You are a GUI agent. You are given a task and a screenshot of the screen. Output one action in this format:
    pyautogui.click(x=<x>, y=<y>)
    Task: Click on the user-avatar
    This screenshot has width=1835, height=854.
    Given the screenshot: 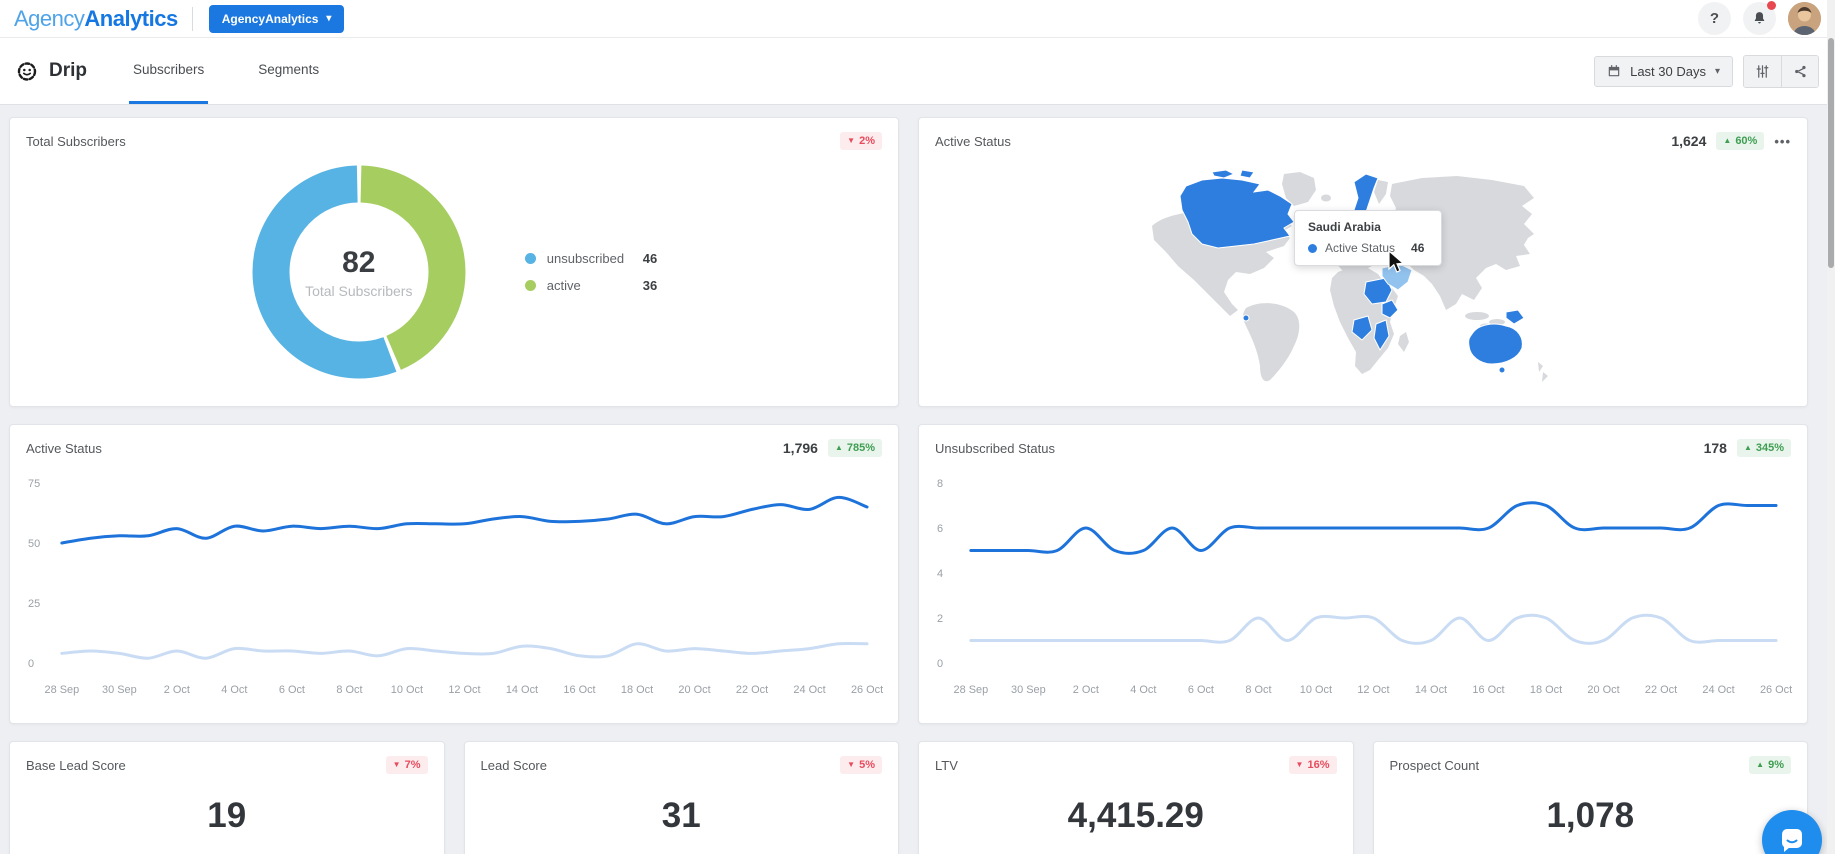 What is the action you would take?
    pyautogui.click(x=1804, y=18)
    